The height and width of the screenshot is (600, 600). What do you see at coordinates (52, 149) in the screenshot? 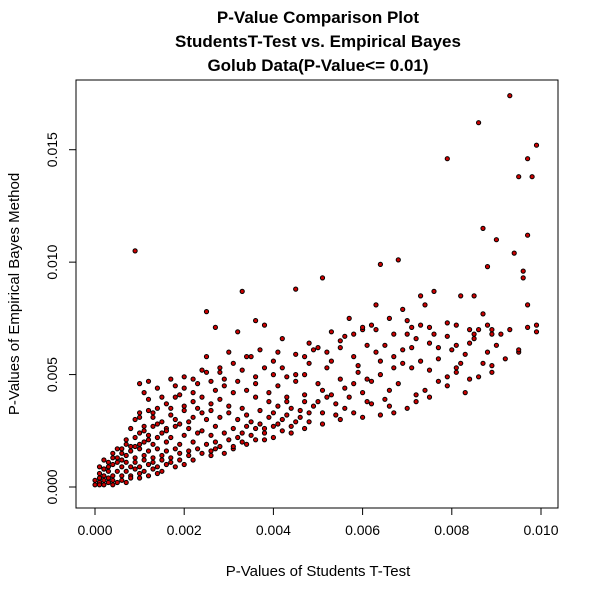
I see `y-tick-label: 0.015` at bounding box center [52, 149].